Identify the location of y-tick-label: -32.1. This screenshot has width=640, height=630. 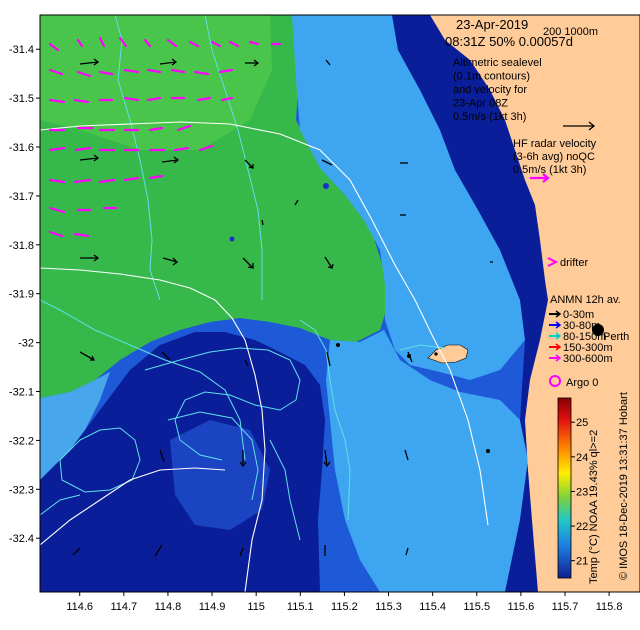
(21, 393).